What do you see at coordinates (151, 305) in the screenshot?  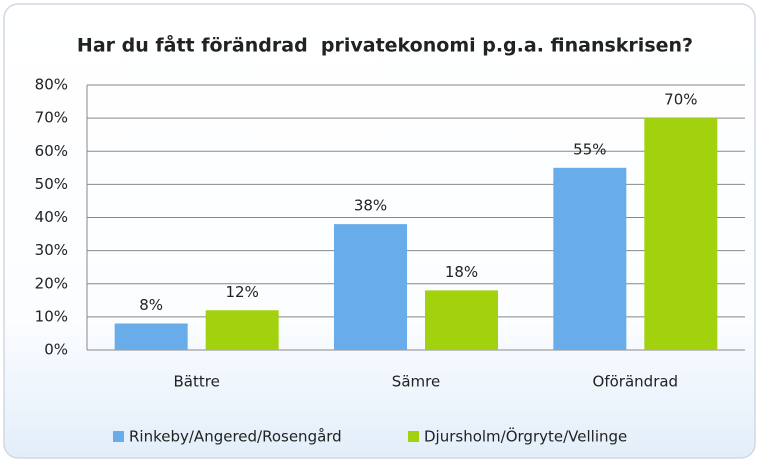 I see `data-label: 8%` at bounding box center [151, 305].